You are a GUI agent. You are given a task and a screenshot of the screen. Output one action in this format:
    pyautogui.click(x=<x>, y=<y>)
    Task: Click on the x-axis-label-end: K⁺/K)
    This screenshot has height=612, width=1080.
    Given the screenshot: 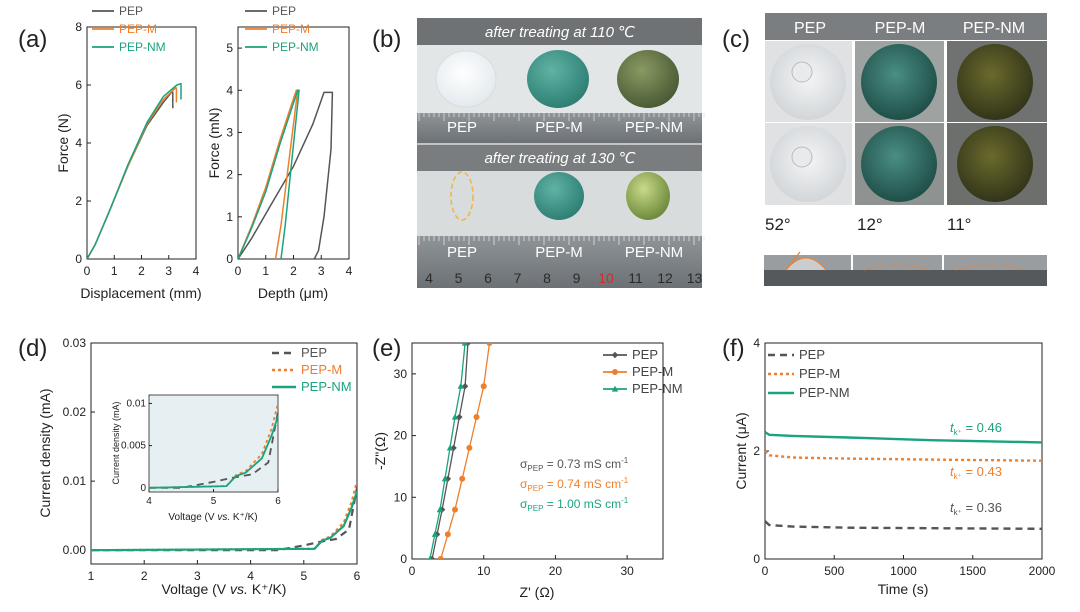 What is the action you would take?
    pyautogui.click(x=267, y=589)
    